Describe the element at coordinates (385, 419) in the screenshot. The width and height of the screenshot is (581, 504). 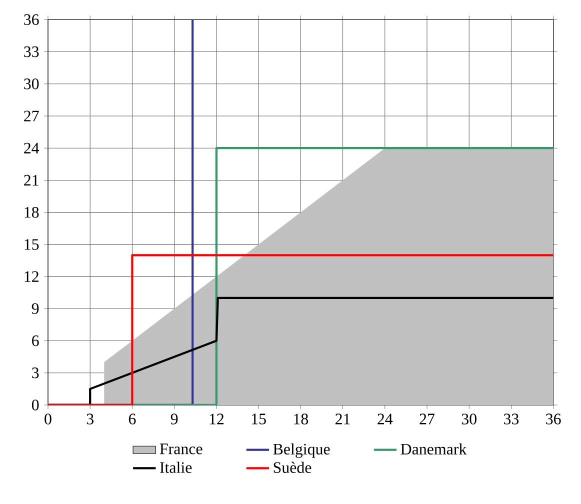
I see `x-tick-label: 24` at that location.